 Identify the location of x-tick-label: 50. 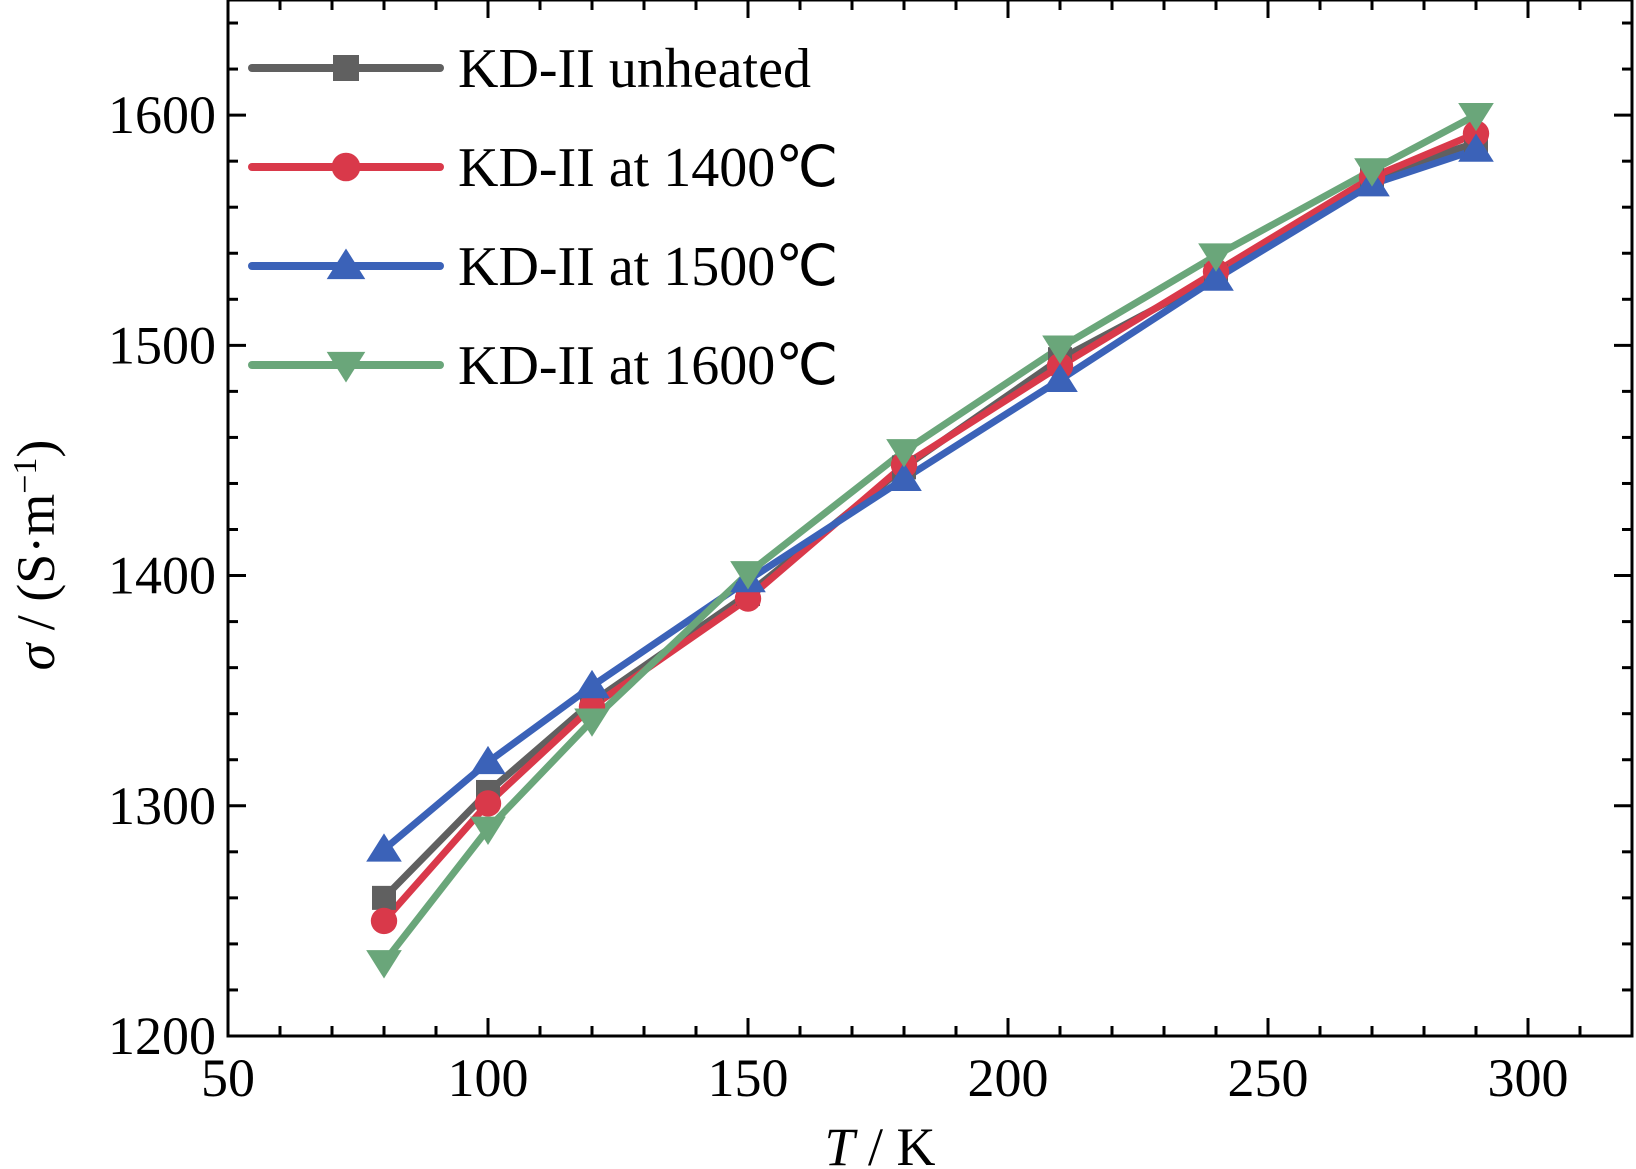
(228, 1078).